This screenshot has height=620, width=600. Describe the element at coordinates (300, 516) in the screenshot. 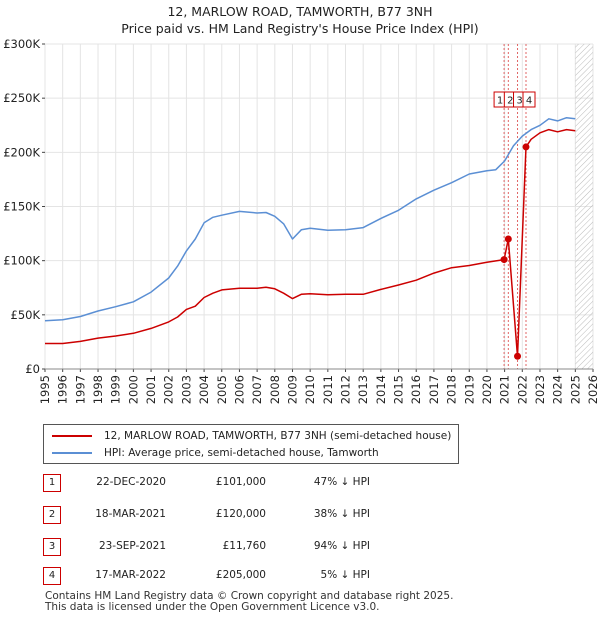

I see `table-row: 2 18-MAR-2021 £120,000 38% ↓ HPI` at that location.